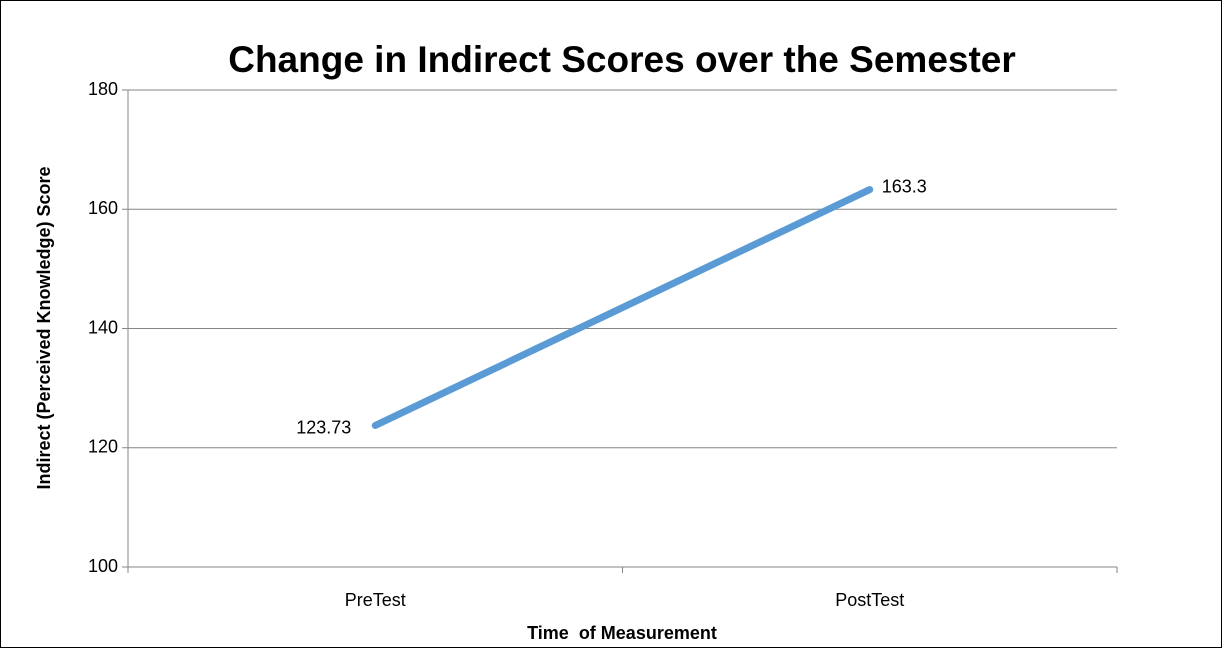 This screenshot has height=648, width=1222. I want to click on x-axis-label: Time of Measurement, so click(622, 633).